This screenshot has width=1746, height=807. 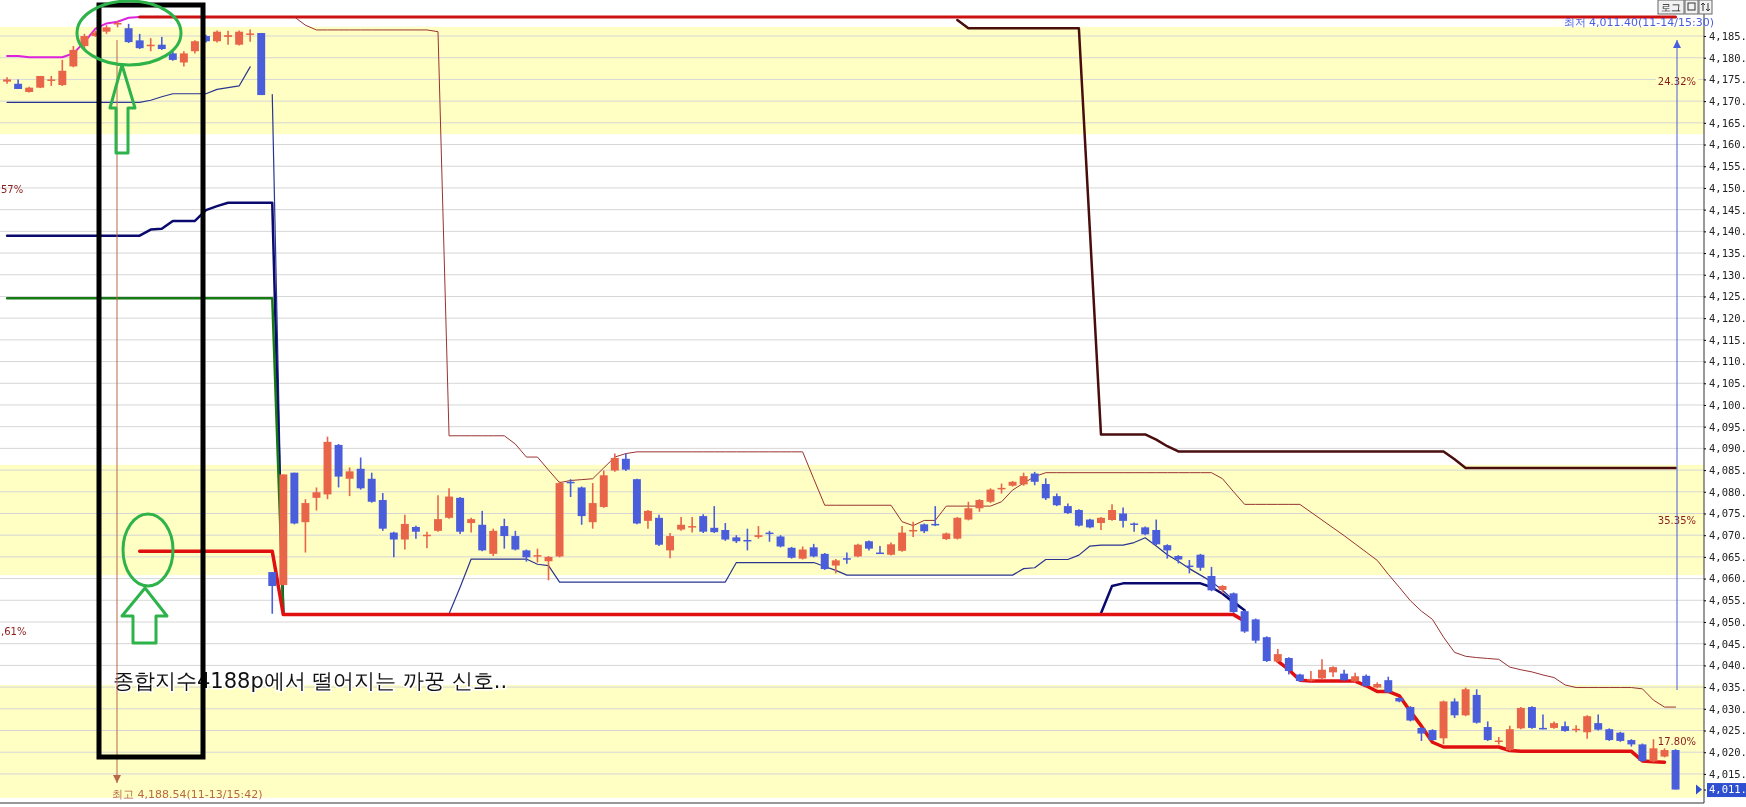 What do you see at coordinates (1727, 383) in the screenshot?
I see `y-tick-label: 4,105.` at bounding box center [1727, 383].